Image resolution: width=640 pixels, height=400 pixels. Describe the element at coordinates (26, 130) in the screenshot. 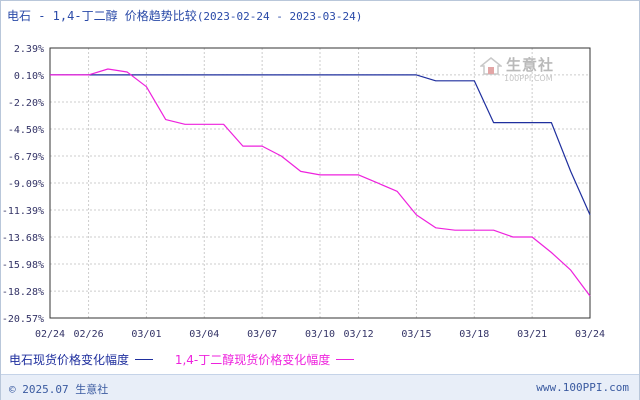

I see `y-tick-label: -4.50%` at that location.